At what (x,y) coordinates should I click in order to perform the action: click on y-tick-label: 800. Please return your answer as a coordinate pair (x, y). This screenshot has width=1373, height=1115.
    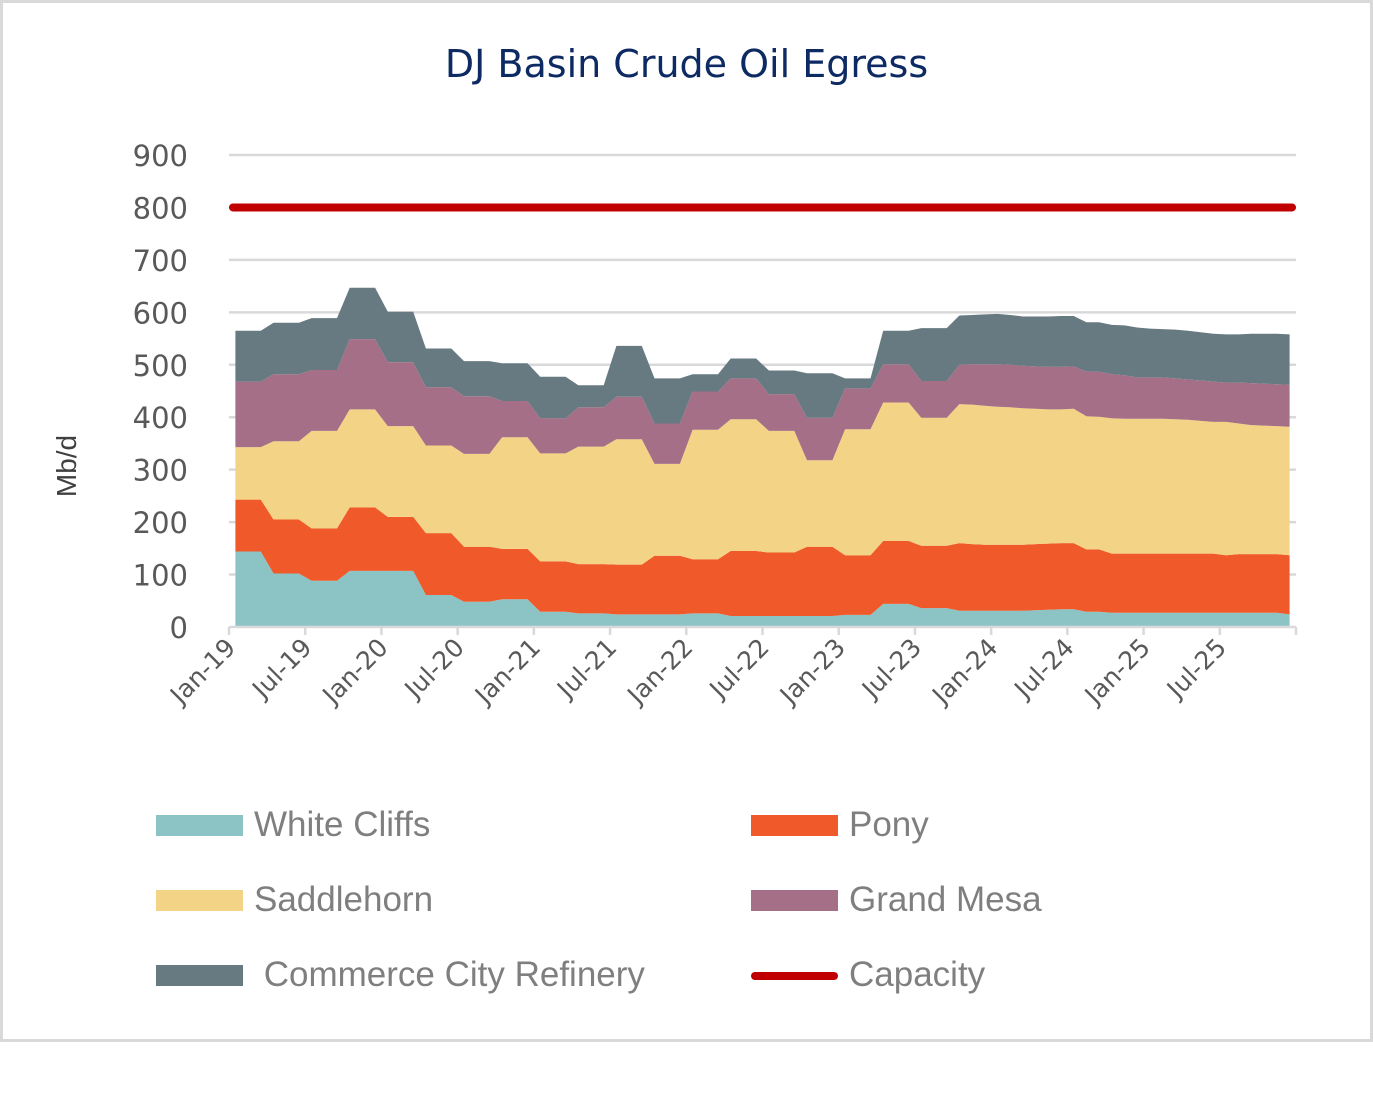
    Looking at the image, I should click on (160, 208).